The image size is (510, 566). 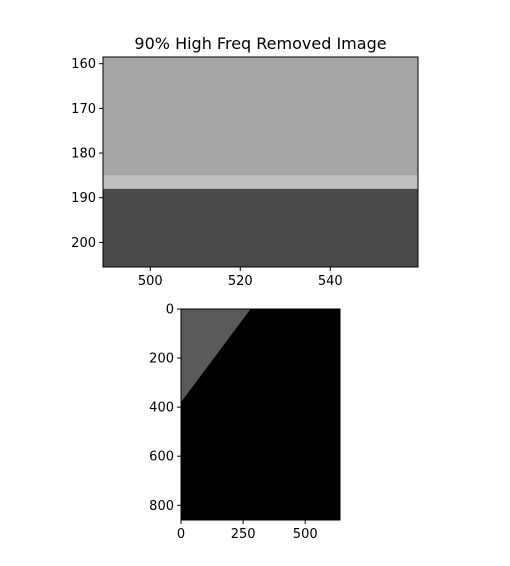 I want to click on bottom-x-tick-label: 0, so click(x=181, y=534).